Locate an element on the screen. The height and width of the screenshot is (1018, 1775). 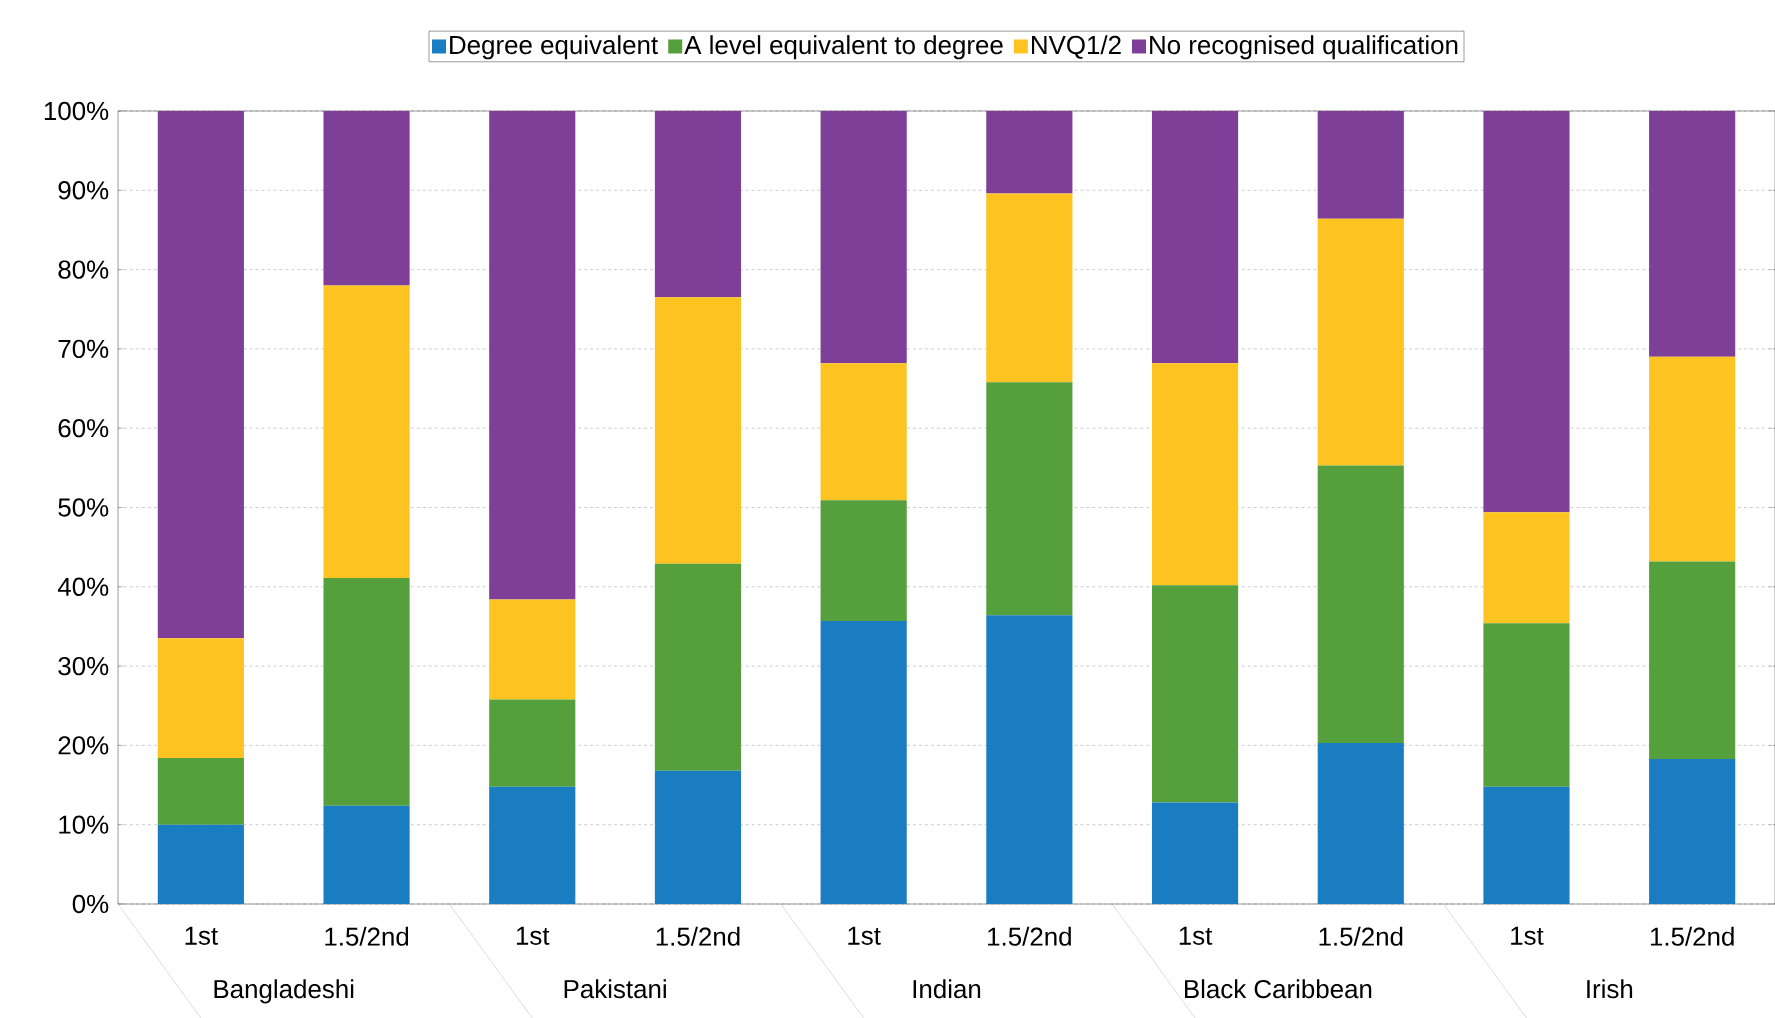
y-tick-label: 40% is located at coordinates (83, 586).